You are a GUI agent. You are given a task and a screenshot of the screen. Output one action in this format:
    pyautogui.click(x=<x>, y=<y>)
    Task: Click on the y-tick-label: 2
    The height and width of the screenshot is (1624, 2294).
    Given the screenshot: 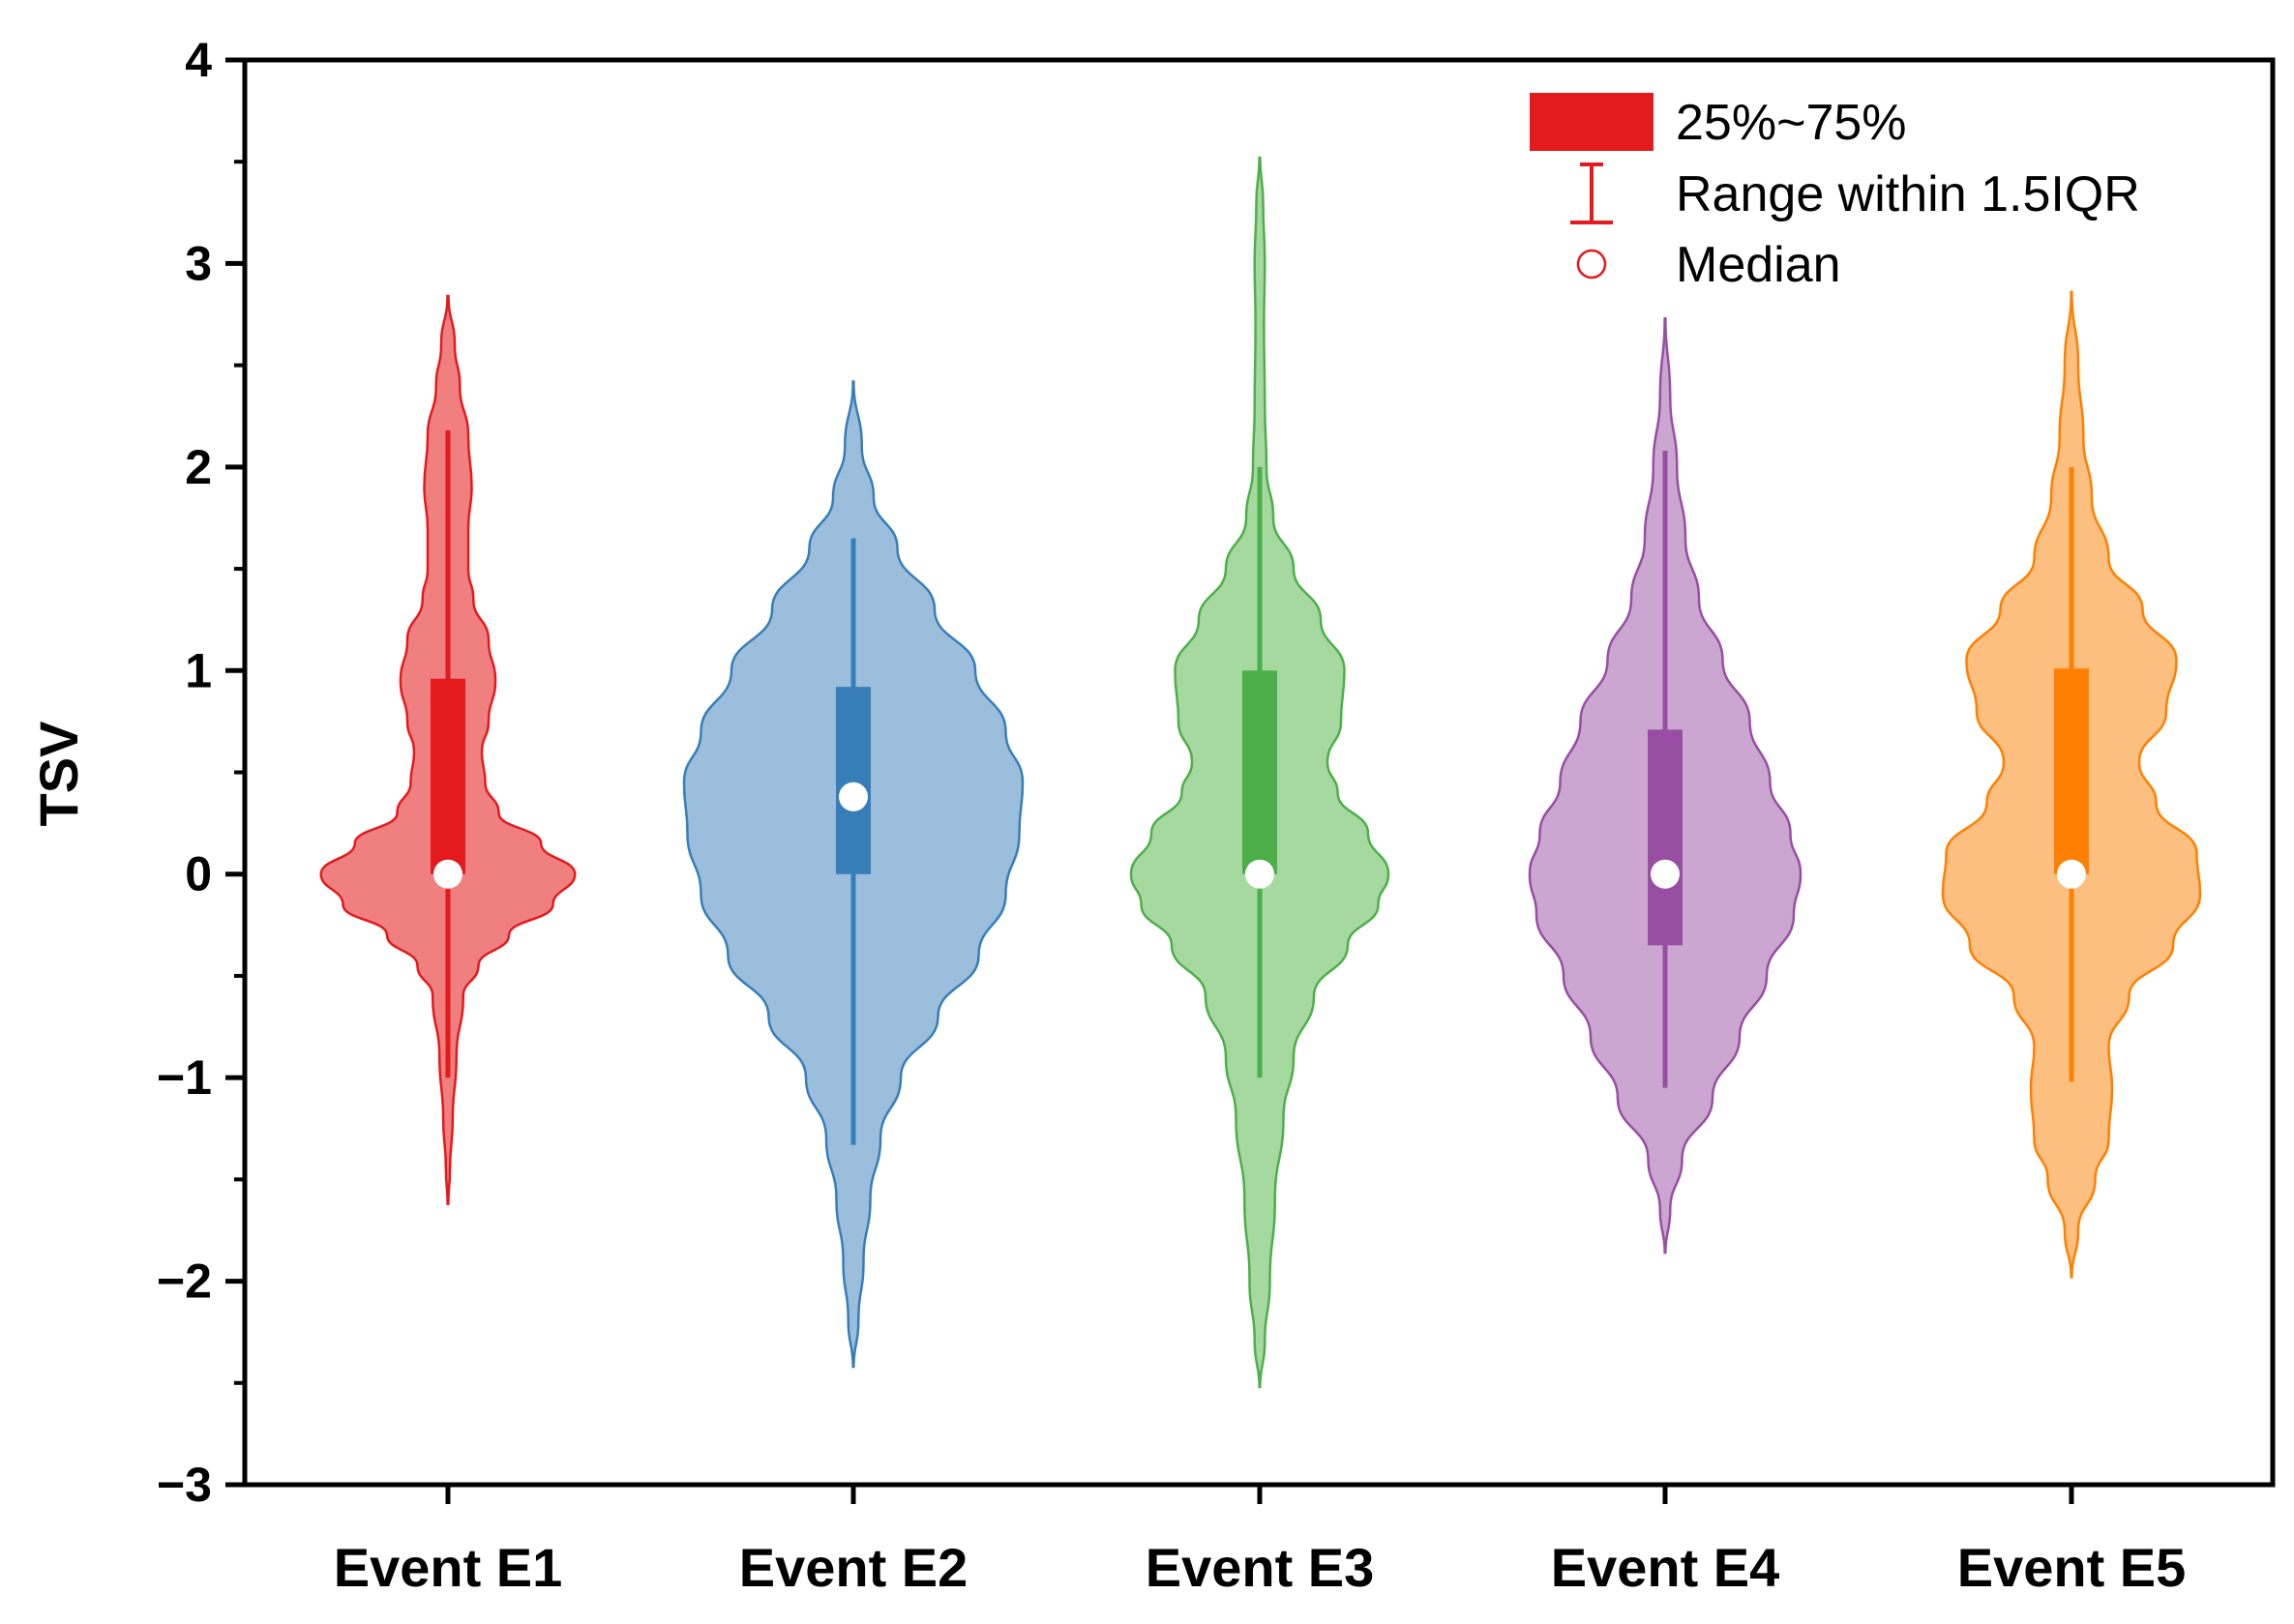 What is the action you would take?
    pyautogui.click(x=198, y=467)
    